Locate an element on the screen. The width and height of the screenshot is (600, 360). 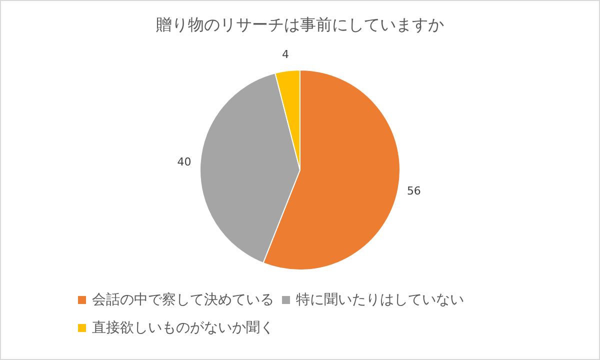
data-label: 56 is located at coordinates (413, 191).